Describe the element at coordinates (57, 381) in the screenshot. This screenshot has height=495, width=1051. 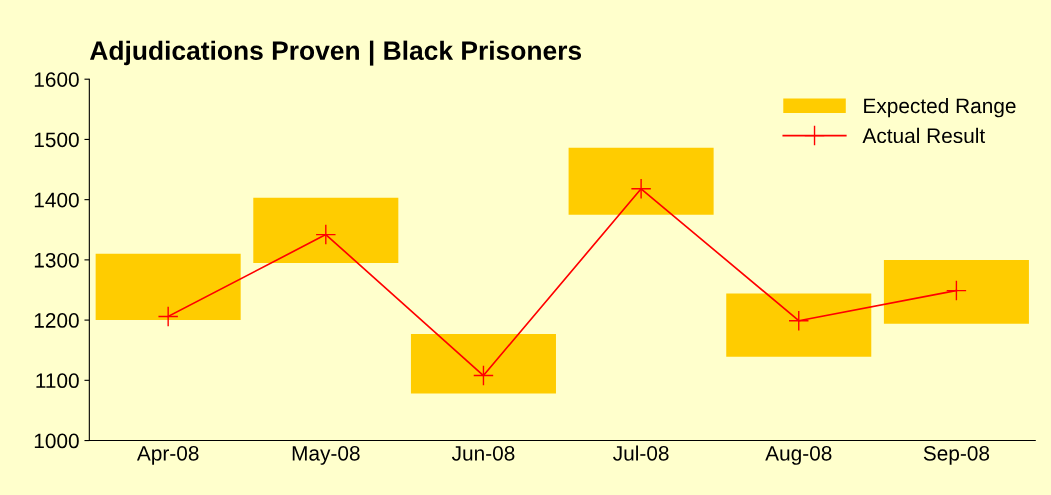
I see `y-tick-label: 1100` at that location.